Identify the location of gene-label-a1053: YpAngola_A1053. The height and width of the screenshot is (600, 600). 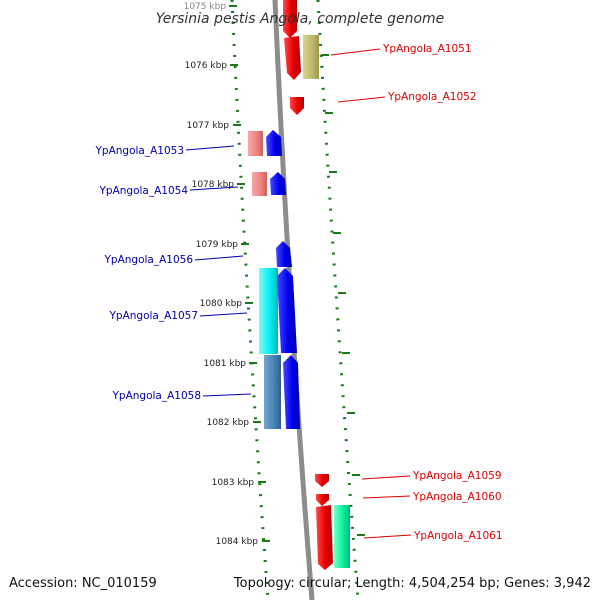
(139, 151).